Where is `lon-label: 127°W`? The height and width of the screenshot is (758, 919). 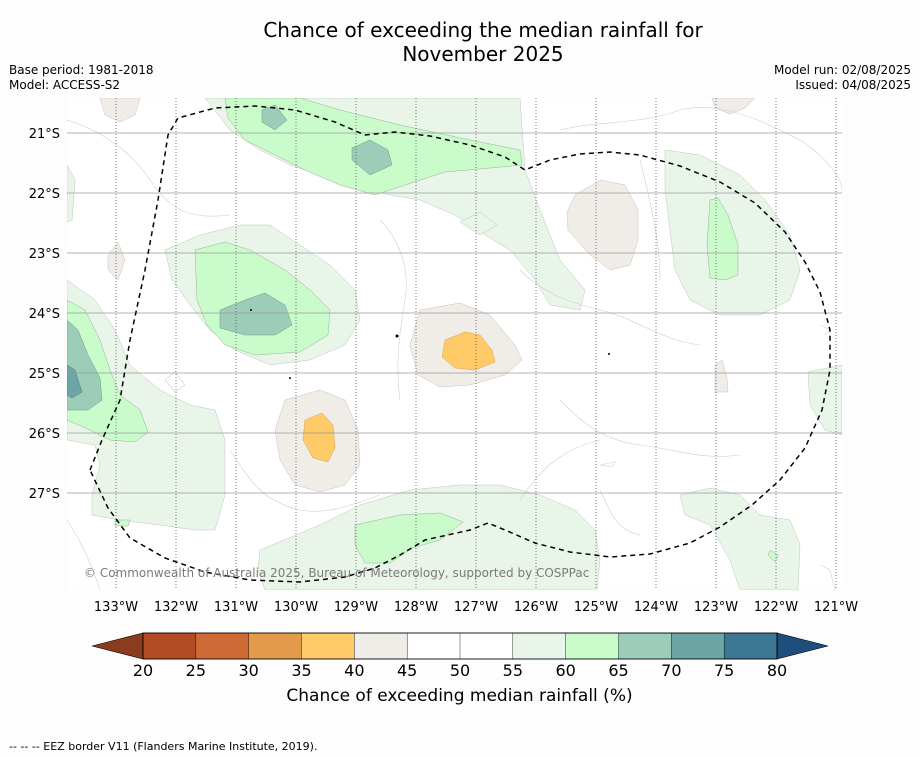 lon-label: 127°W is located at coordinates (476, 607).